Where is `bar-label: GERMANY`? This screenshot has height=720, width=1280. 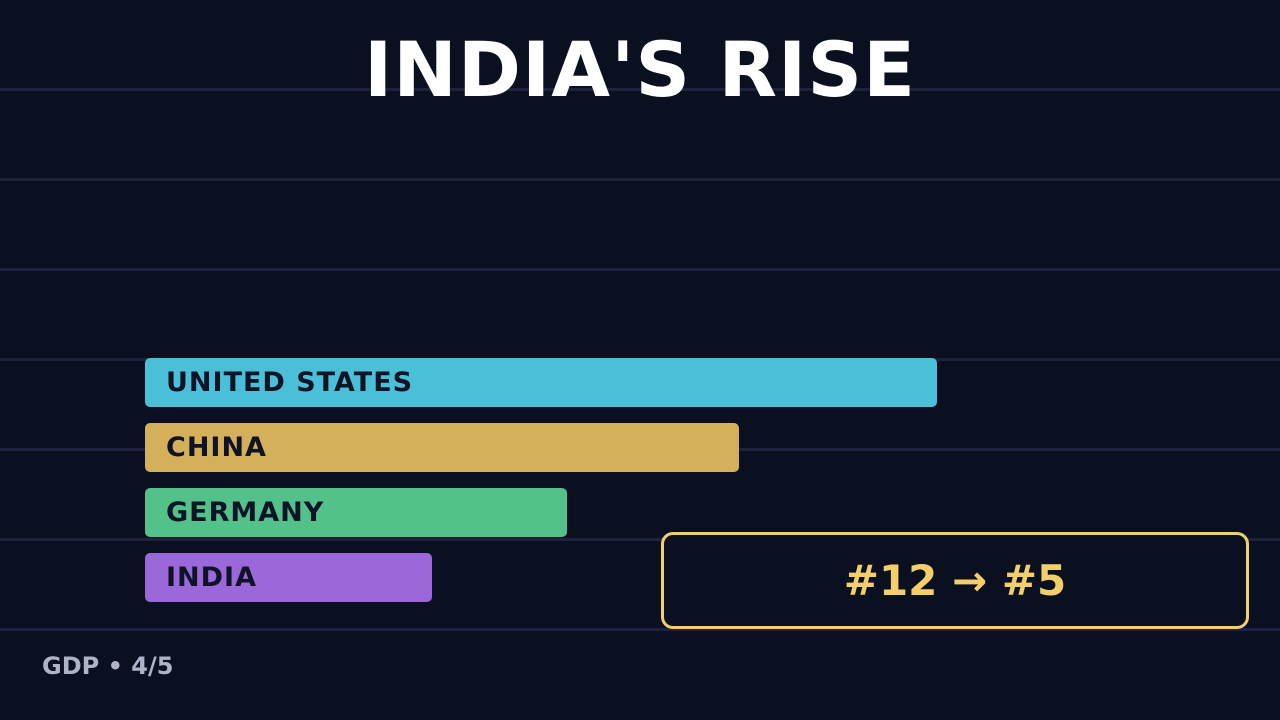
bar-label: GERMANY is located at coordinates (245, 512).